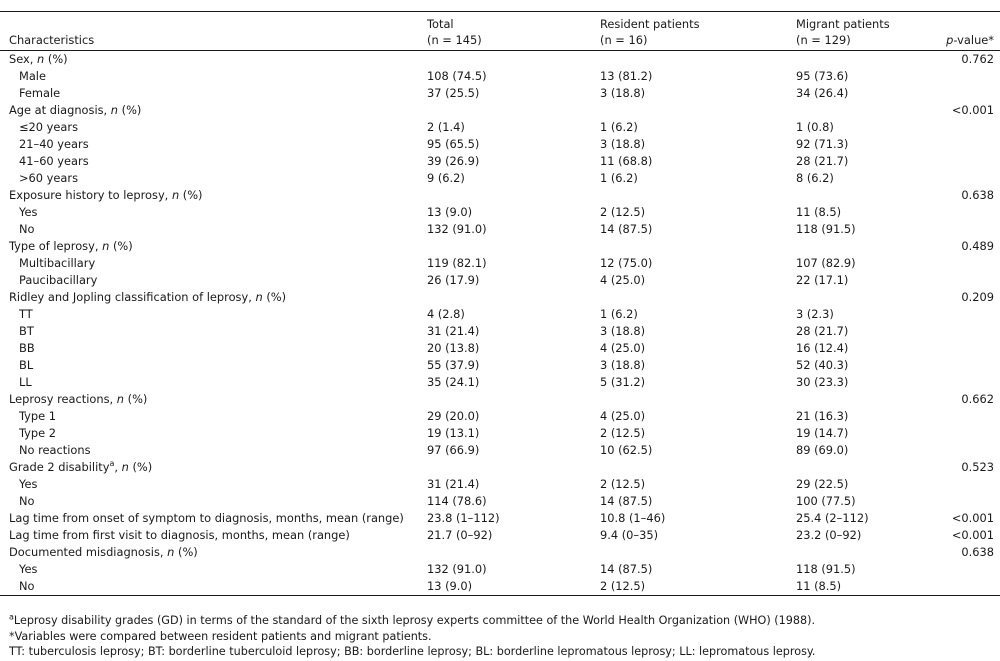 This screenshot has width=1000, height=661. What do you see at coordinates (623, 433) in the screenshot?
I see `cell-resident: 2 (12.5)` at bounding box center [623, 433].